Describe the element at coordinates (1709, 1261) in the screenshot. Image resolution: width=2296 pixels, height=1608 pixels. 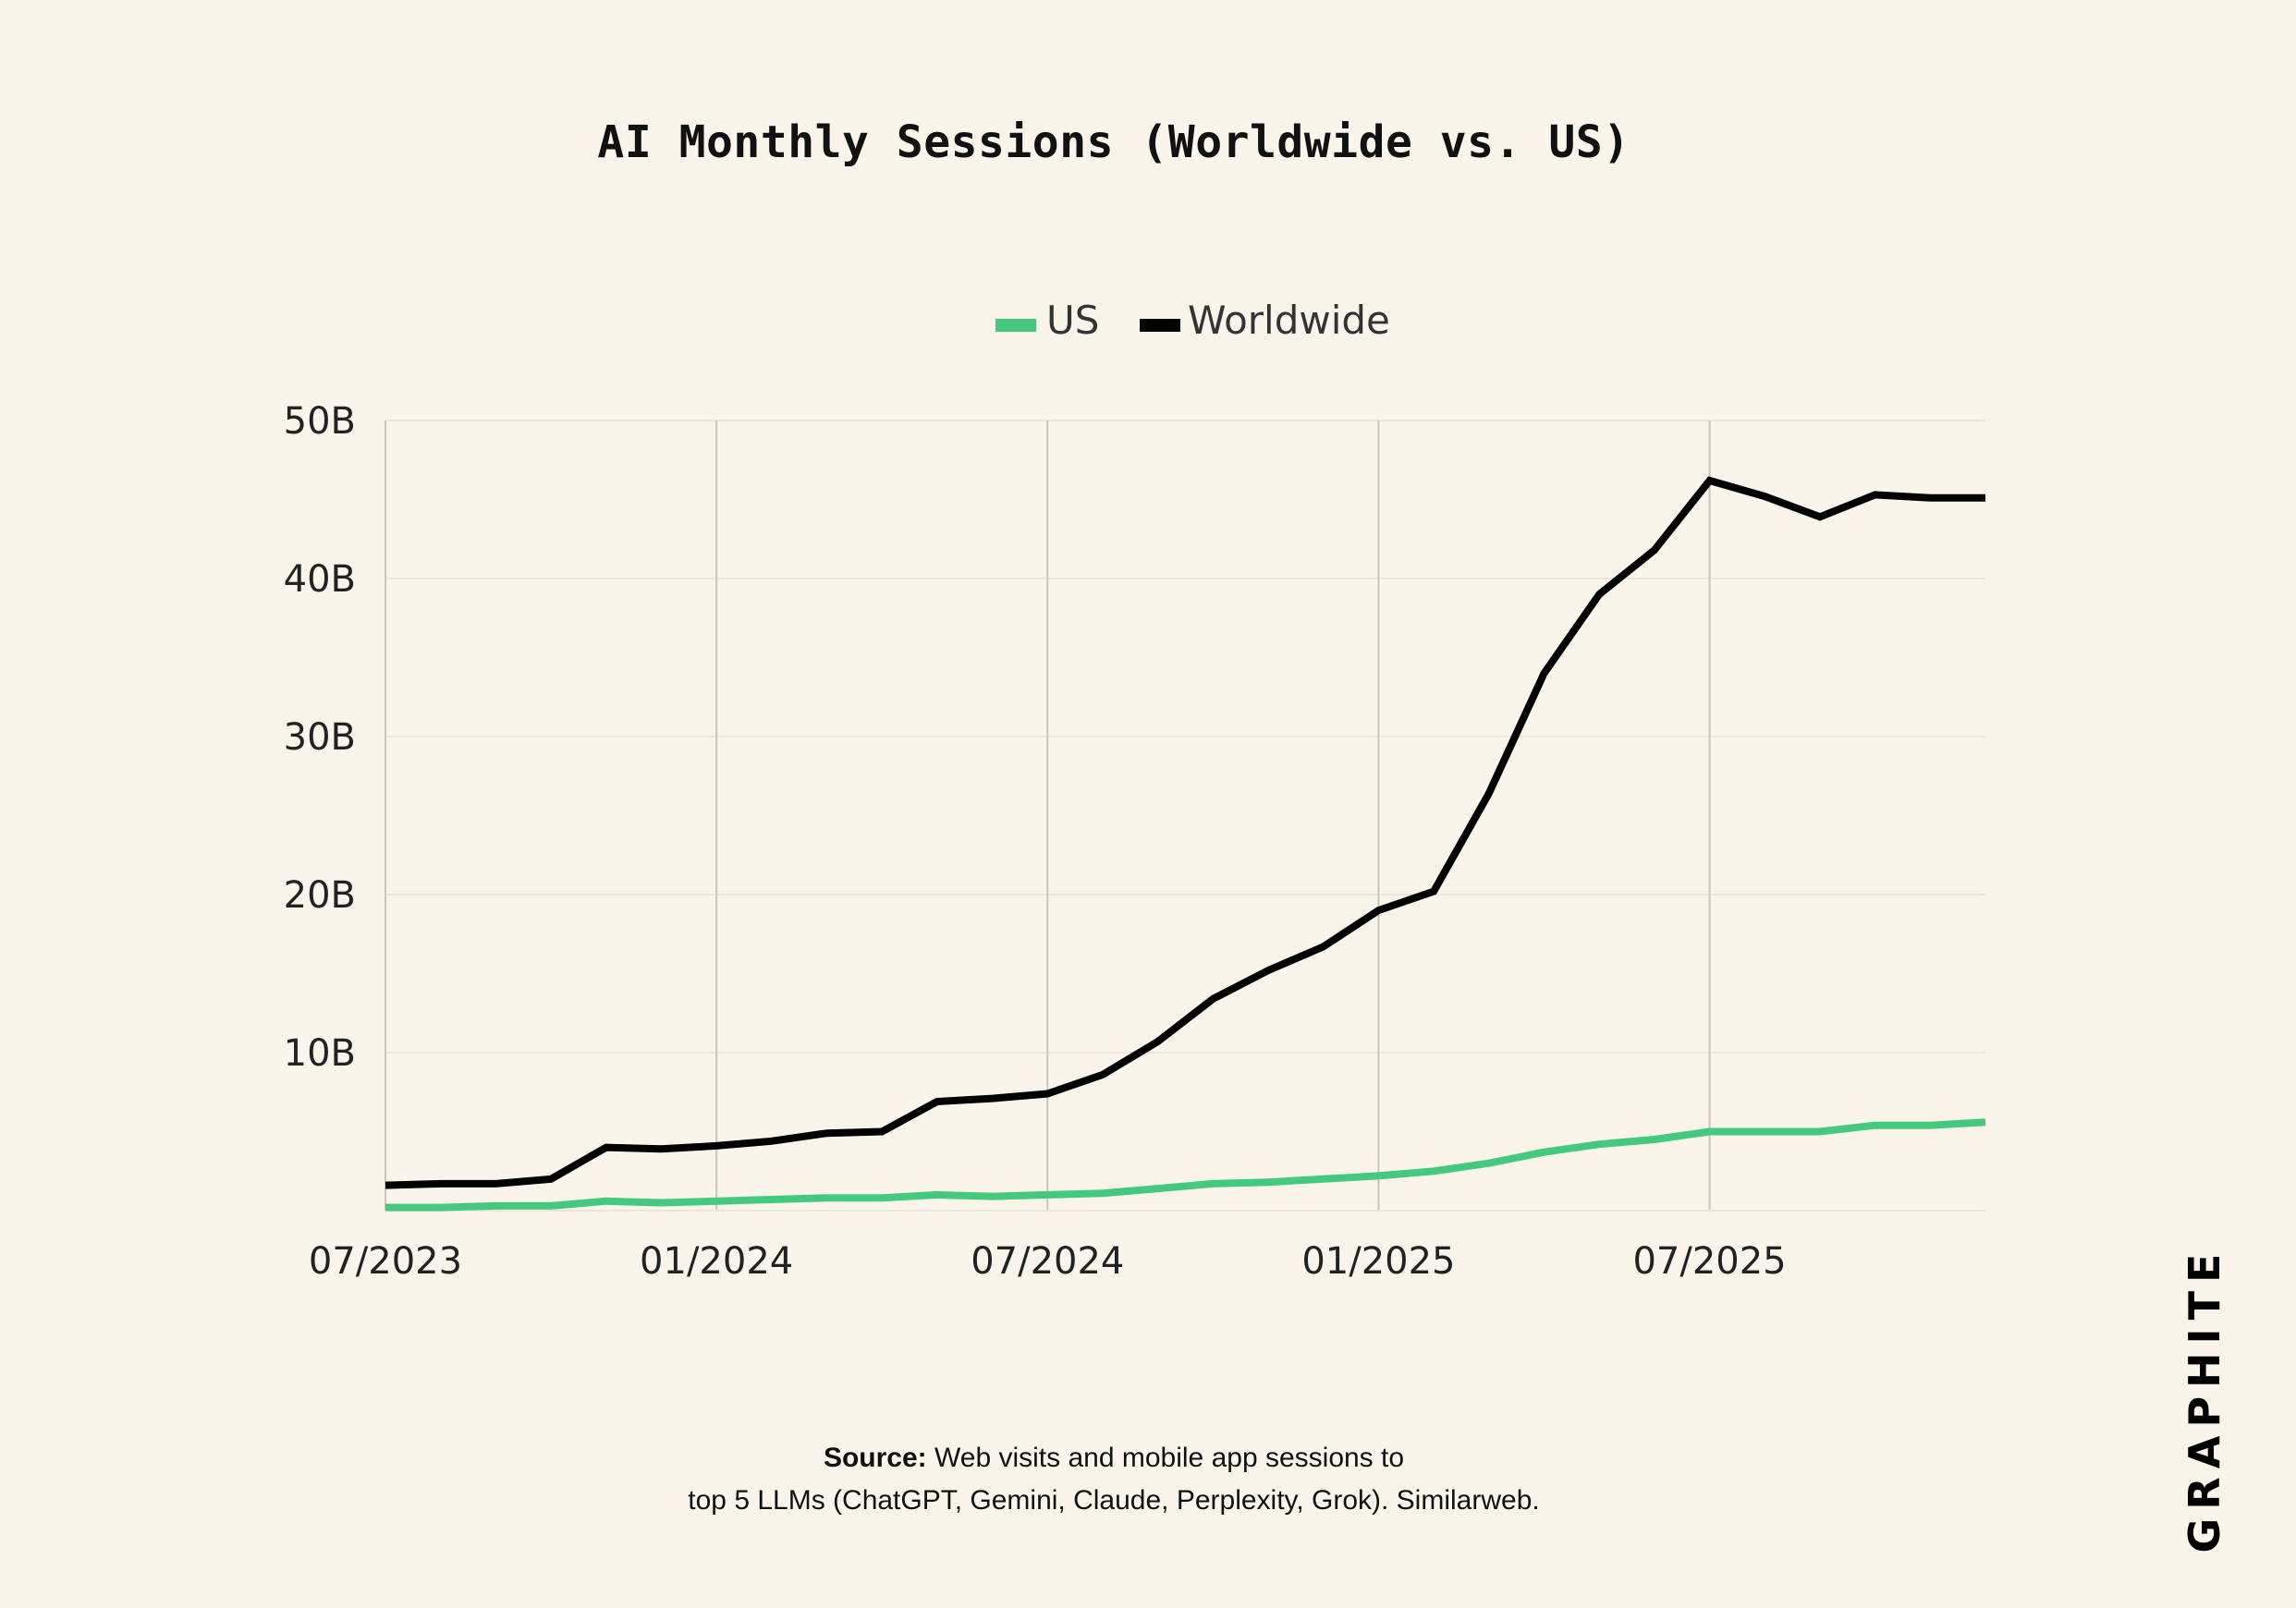
I see `x-tick-label: 07/2025` at that location.